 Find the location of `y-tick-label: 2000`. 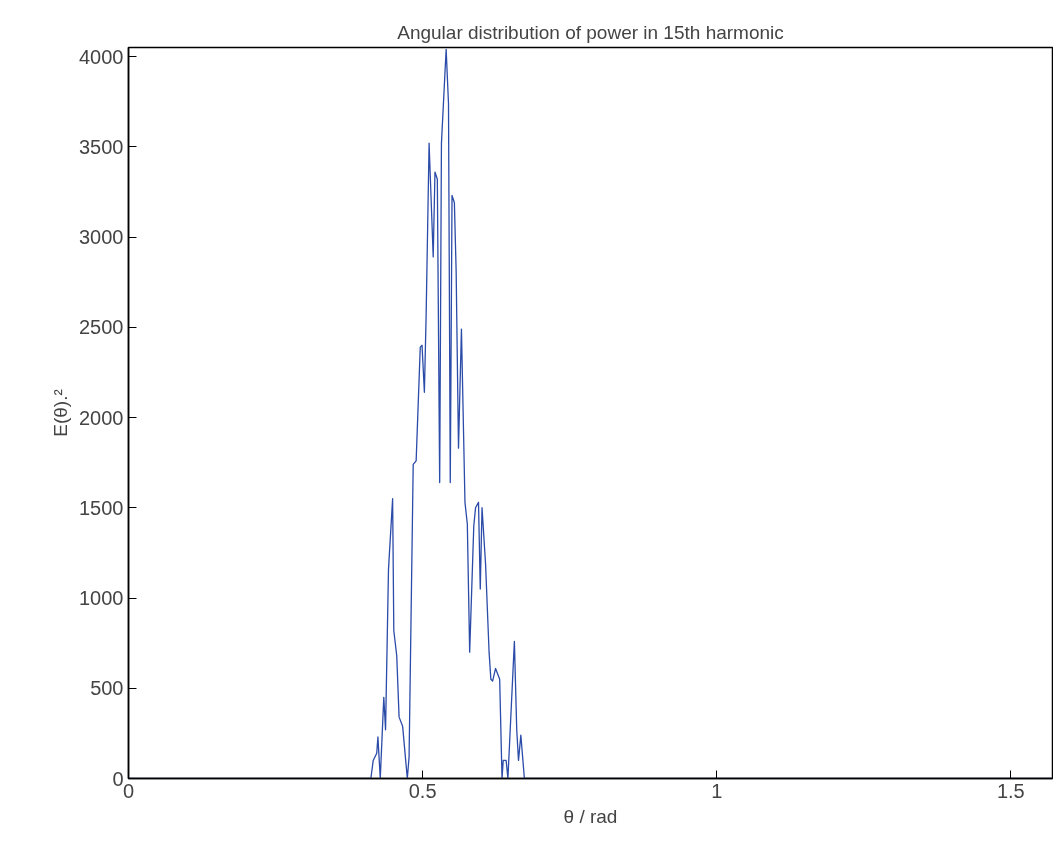

y-tick-label: 2000 is located at coordinates (101, 417).